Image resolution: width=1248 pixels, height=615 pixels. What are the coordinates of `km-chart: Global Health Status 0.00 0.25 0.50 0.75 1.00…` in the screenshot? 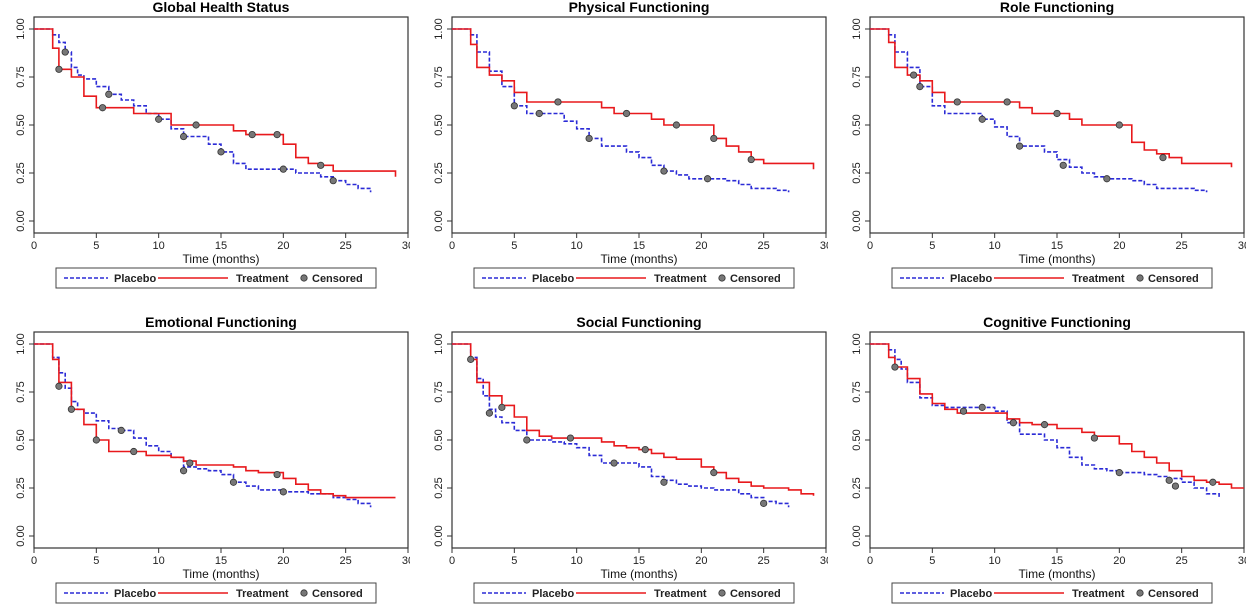 It's located at (212, 144).